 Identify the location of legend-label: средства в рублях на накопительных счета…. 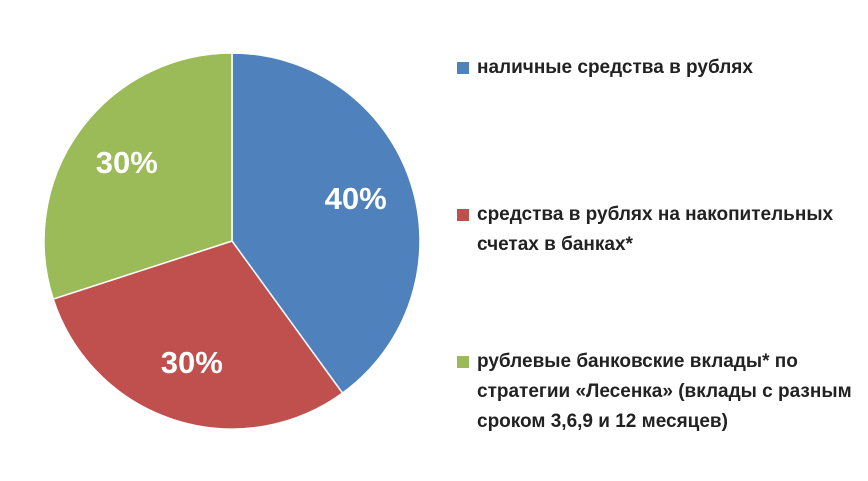
(655, 229).